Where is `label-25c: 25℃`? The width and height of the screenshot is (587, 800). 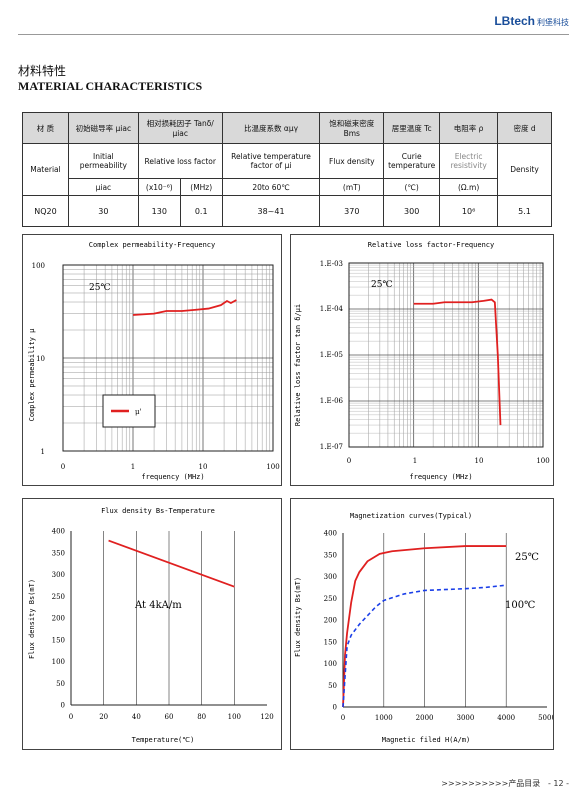
label-25c: 25℃ is located at coordinates (527, 557).